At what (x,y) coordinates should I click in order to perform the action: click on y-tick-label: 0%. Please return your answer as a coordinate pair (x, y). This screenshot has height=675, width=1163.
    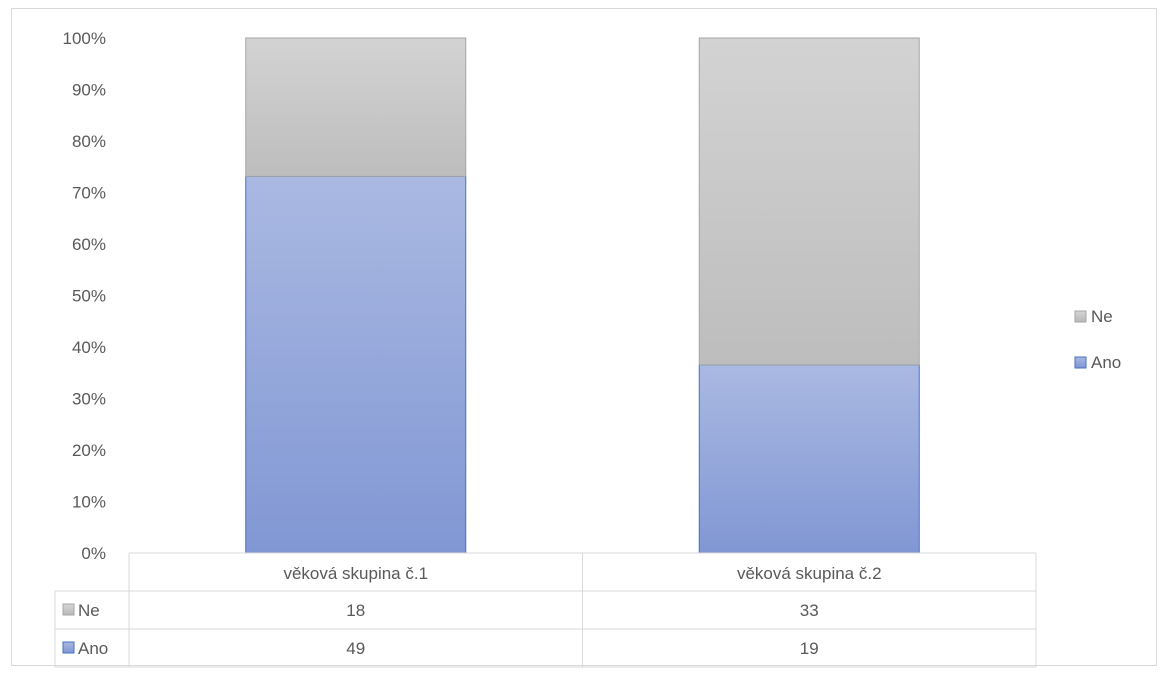
    Looking at the image, I should click on (93, 553).